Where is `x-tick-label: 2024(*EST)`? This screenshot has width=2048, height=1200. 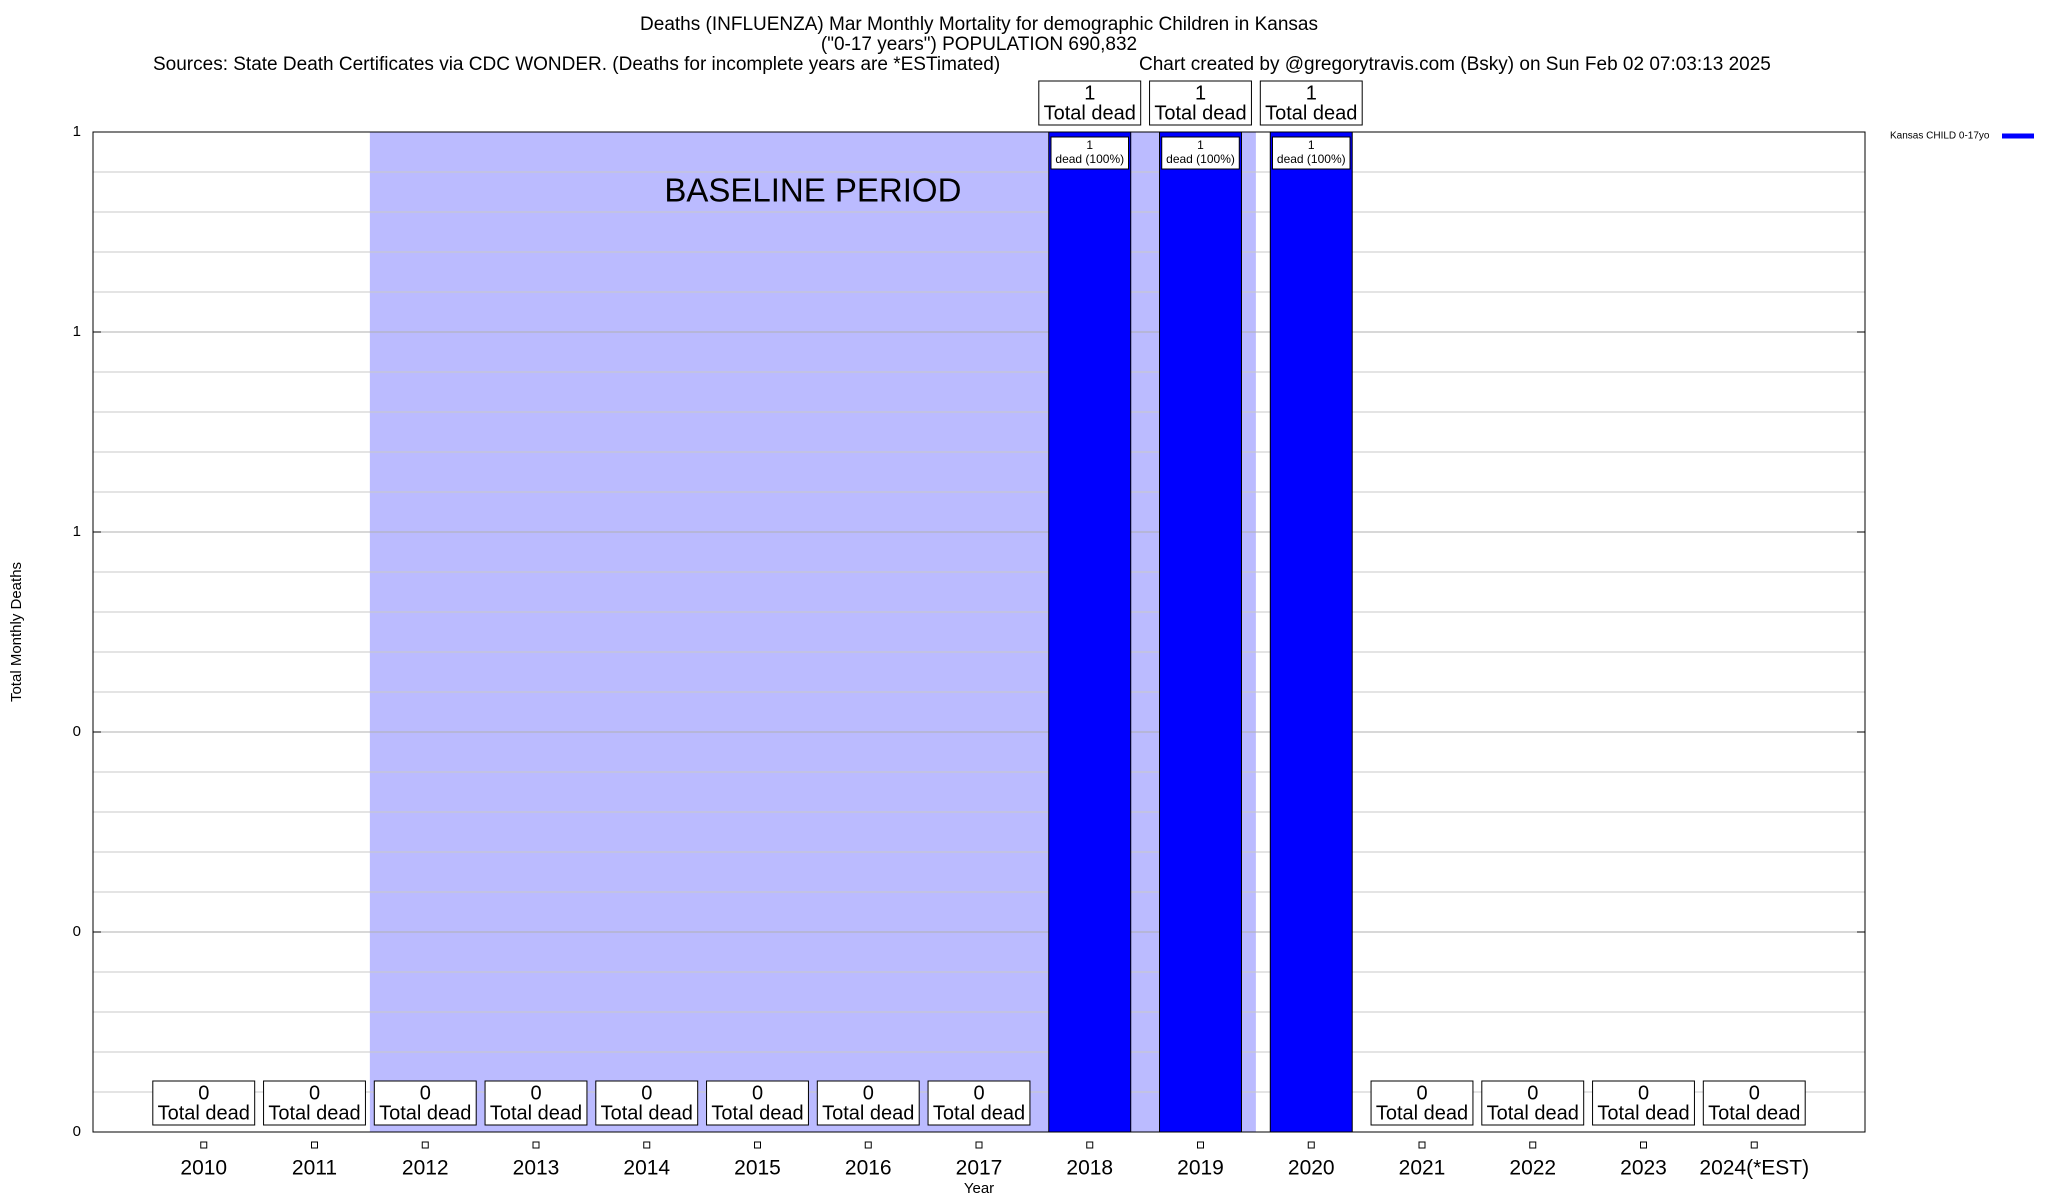
x-tick-label: 2024(*EST) is located at coordinates (1754, 1168).